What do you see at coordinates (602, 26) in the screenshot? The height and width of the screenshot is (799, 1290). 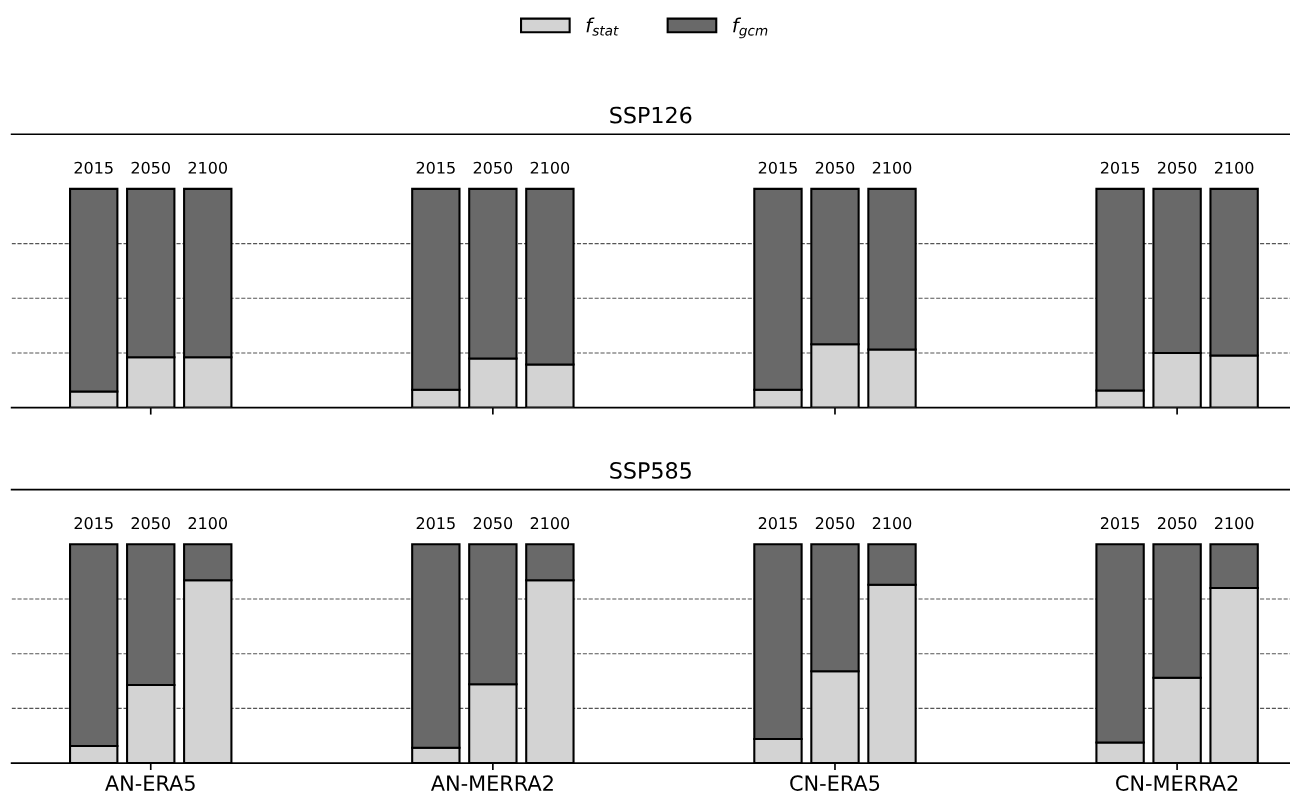 I see `legend-label: f$_{stat}$` at bounding box center [602, 26].